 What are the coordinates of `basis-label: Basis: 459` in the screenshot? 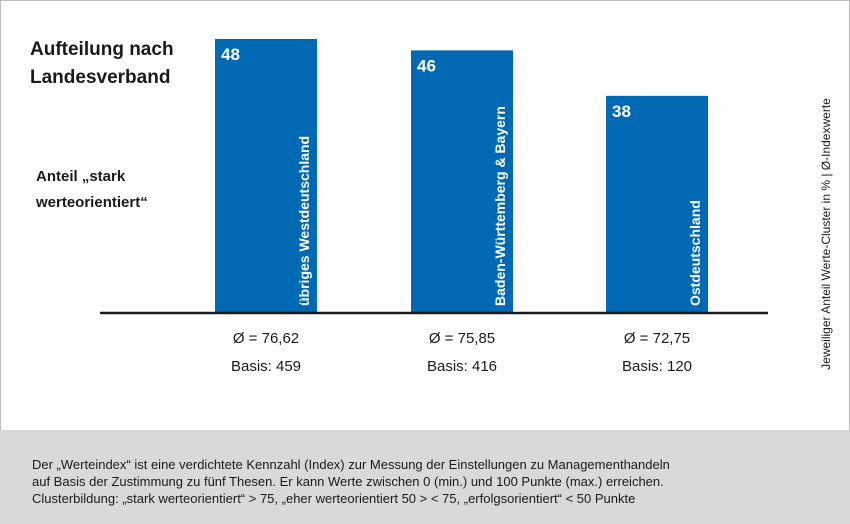 It's located at (266, 366).